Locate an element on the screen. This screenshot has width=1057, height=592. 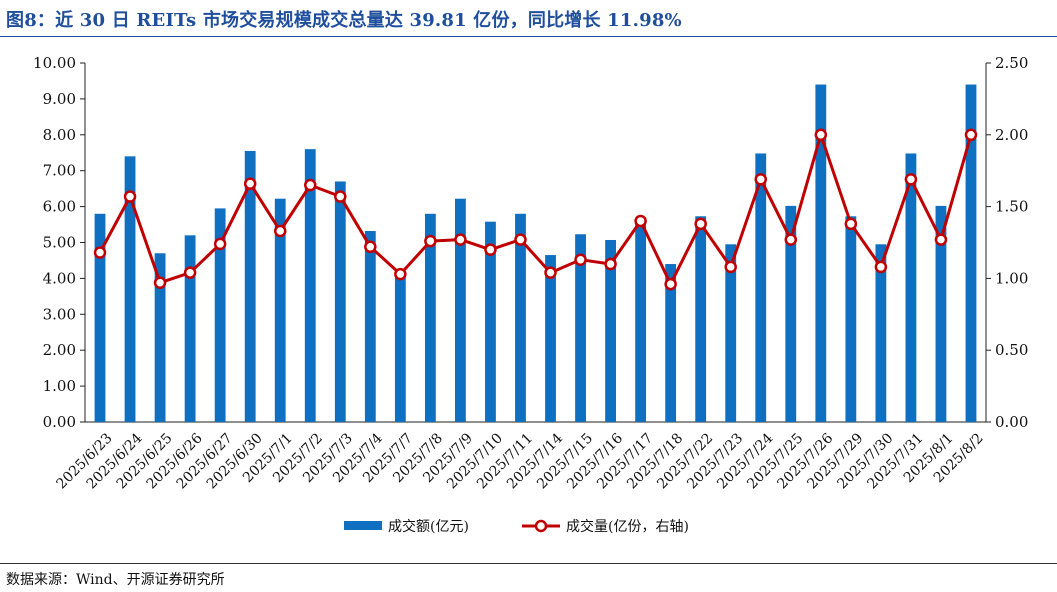
y-right-tick-label: 1.00 is located at coordinates (1011, 278).